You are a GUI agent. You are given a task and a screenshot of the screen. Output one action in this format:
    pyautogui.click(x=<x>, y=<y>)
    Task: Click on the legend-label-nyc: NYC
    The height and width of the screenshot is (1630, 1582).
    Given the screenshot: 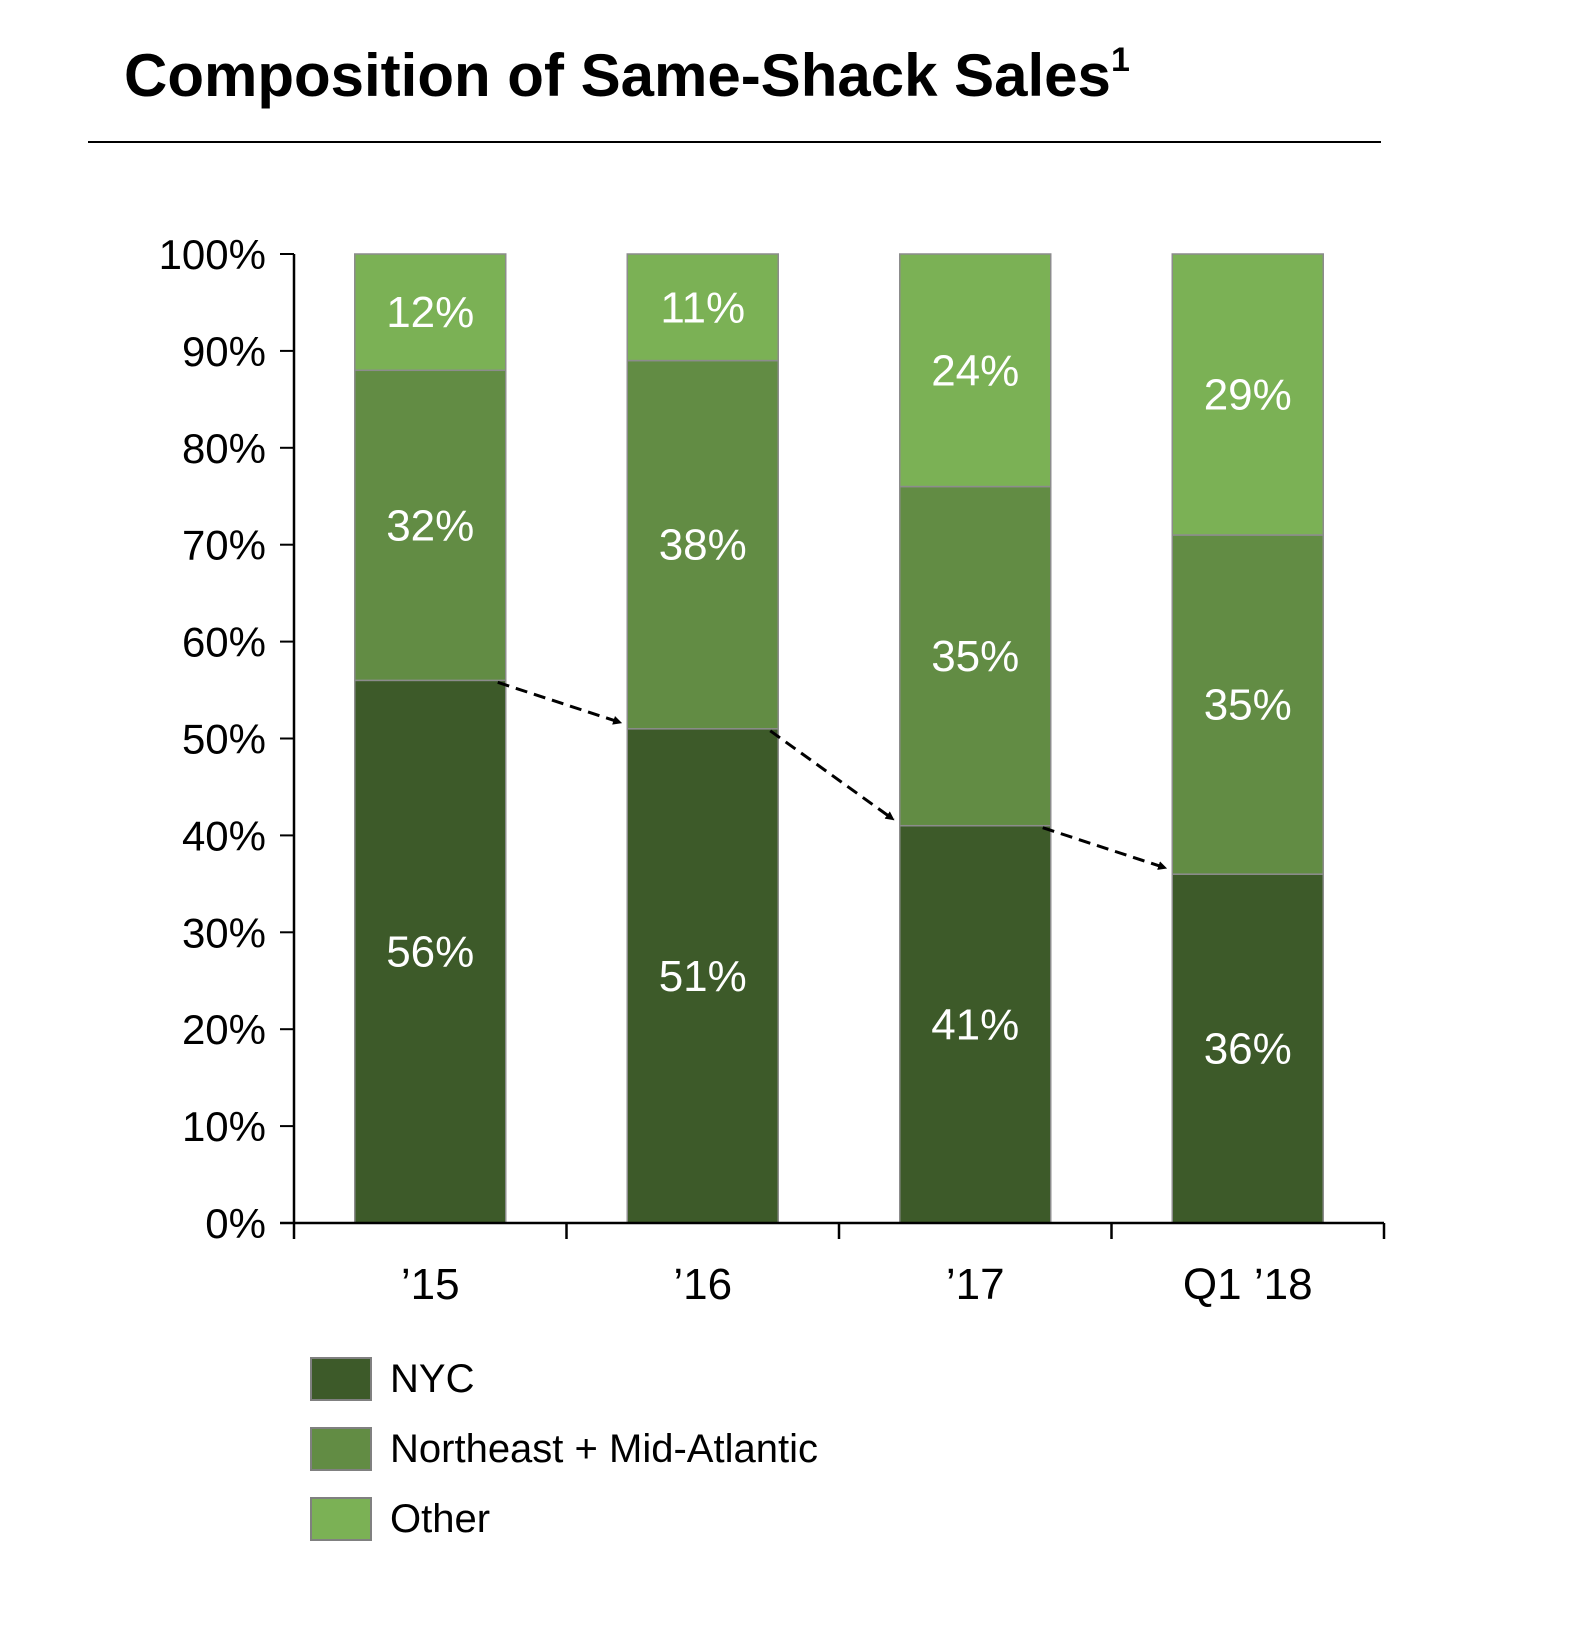 What is the action you would take?
    pyautogui.click(x=432, y=1378)
    